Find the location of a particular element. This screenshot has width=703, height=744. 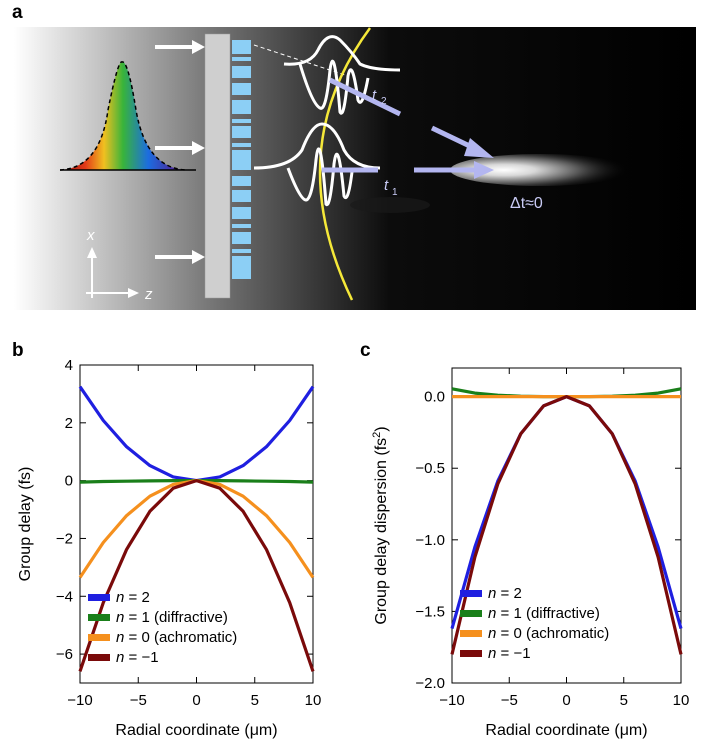

arrow-right-icon is located at coordinates (133, 293).